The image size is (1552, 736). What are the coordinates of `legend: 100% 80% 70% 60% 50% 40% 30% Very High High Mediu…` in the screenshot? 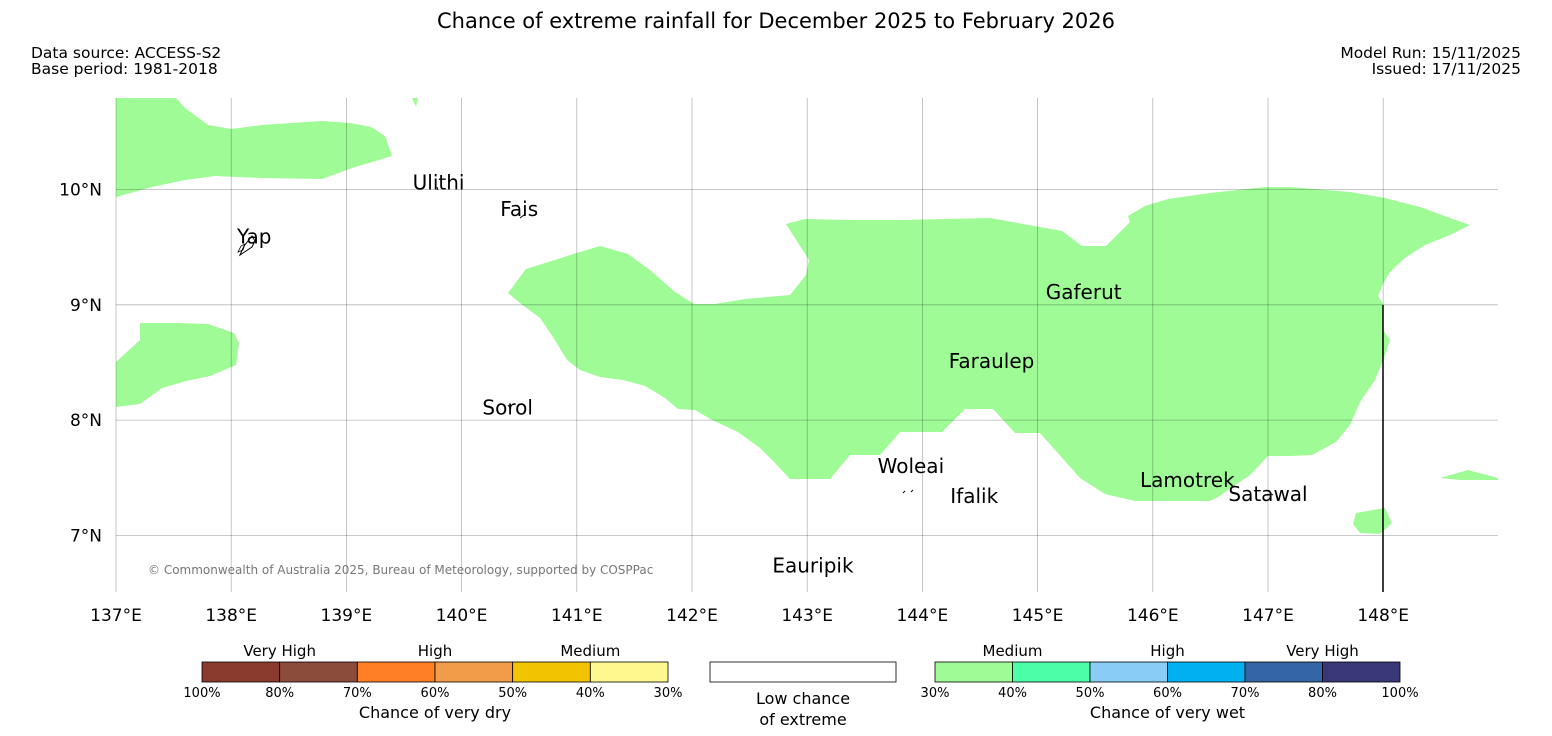 It's located at (800, 685).